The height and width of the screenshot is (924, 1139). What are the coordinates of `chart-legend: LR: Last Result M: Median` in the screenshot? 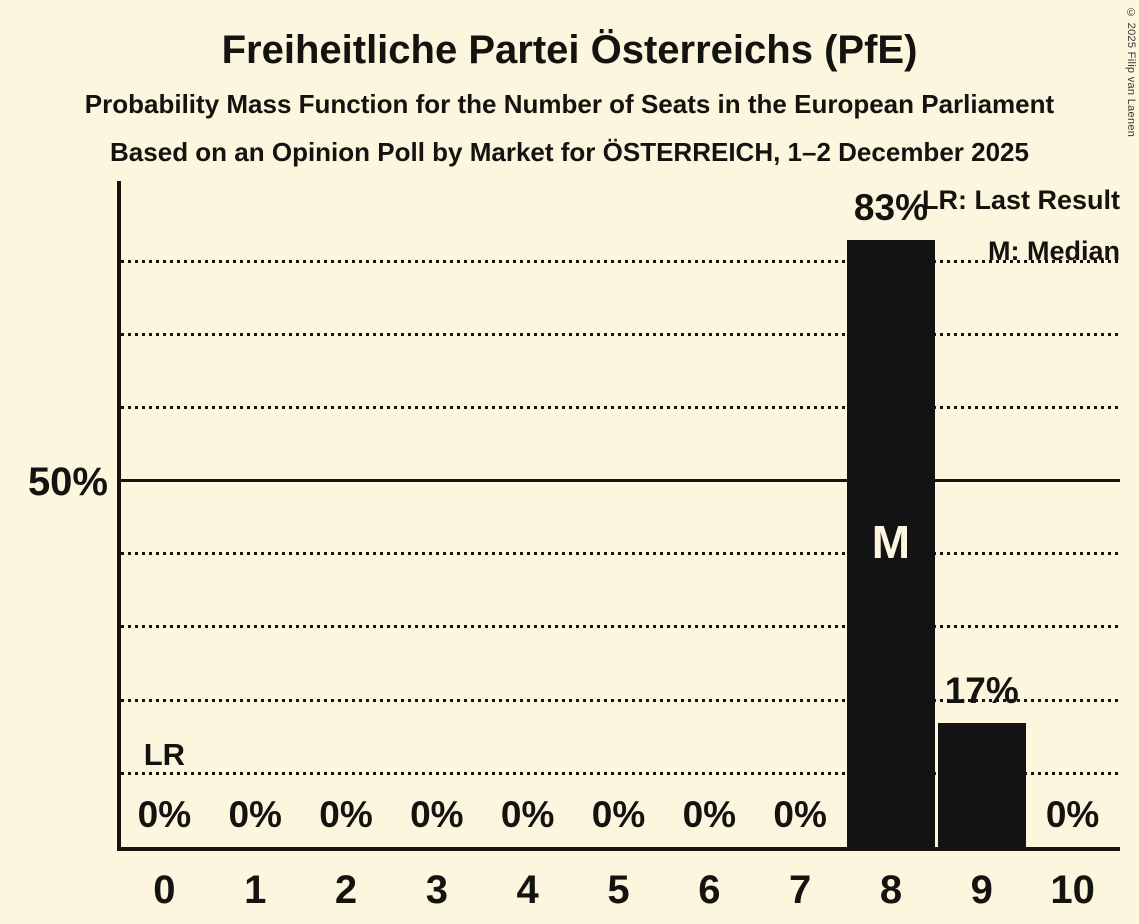 It's located at (1021, 226).